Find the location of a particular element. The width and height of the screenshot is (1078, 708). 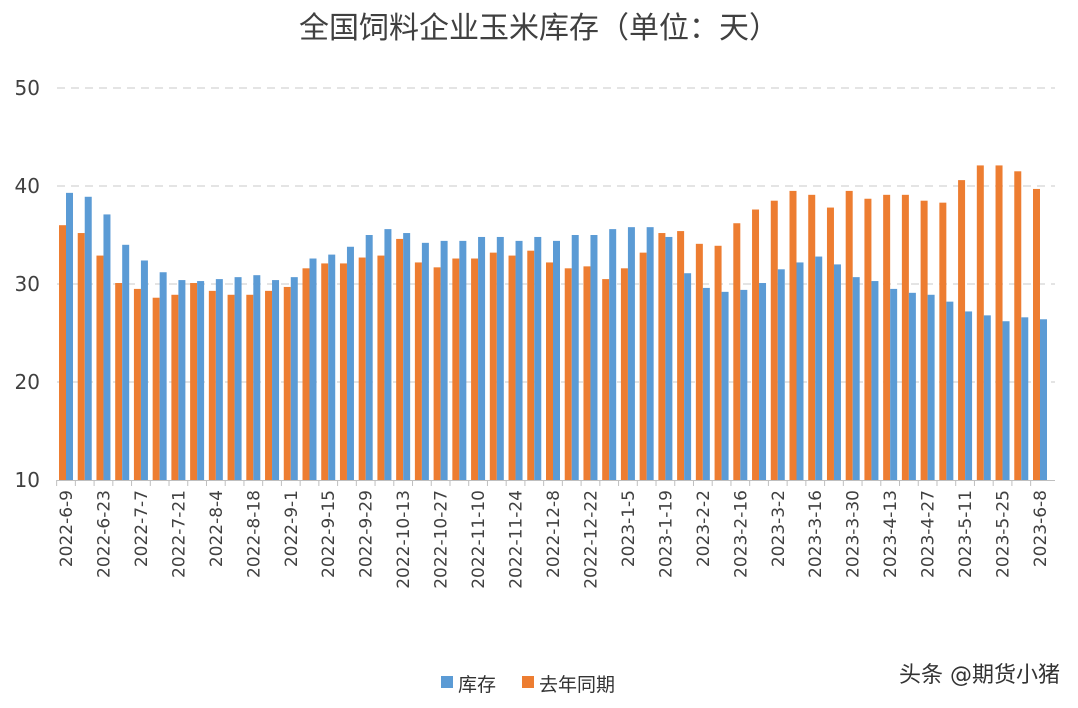

x-tick-label: 2023-3-16 is located at coordinates (816, 534).